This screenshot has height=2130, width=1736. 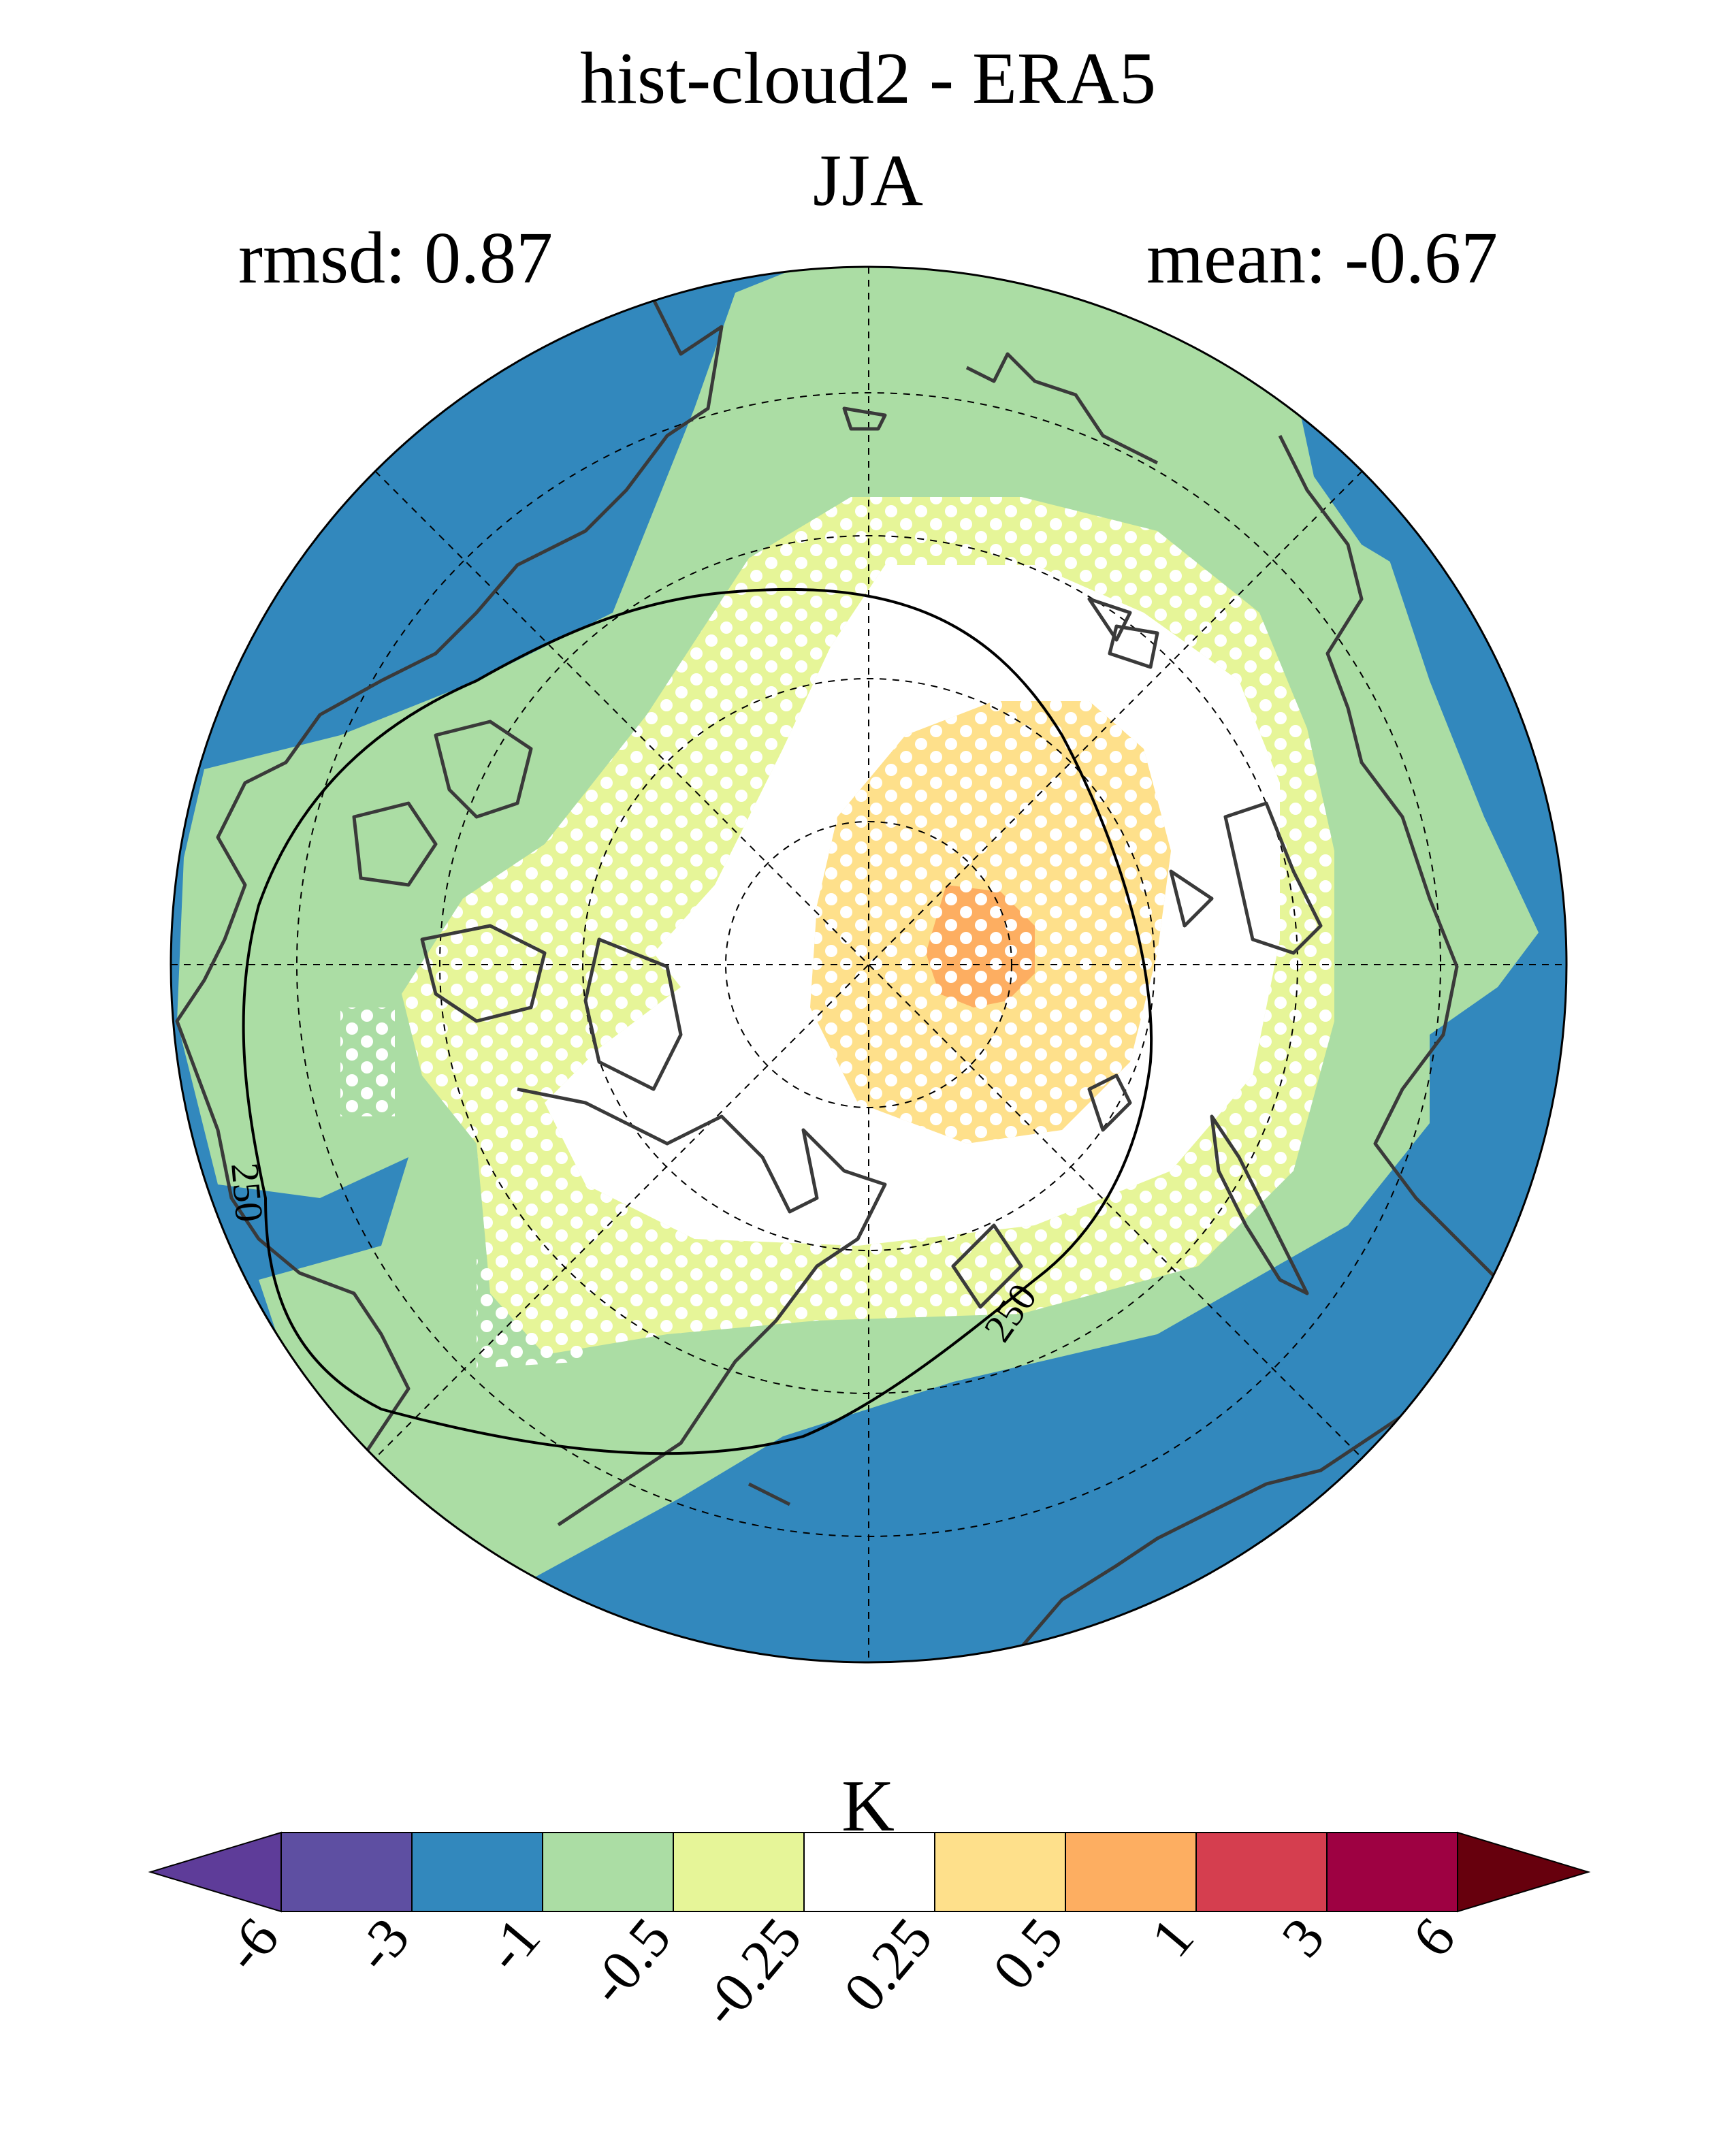 I want to click on colorbar-tick-label: 0.5, so click(x=1028, y=1953).